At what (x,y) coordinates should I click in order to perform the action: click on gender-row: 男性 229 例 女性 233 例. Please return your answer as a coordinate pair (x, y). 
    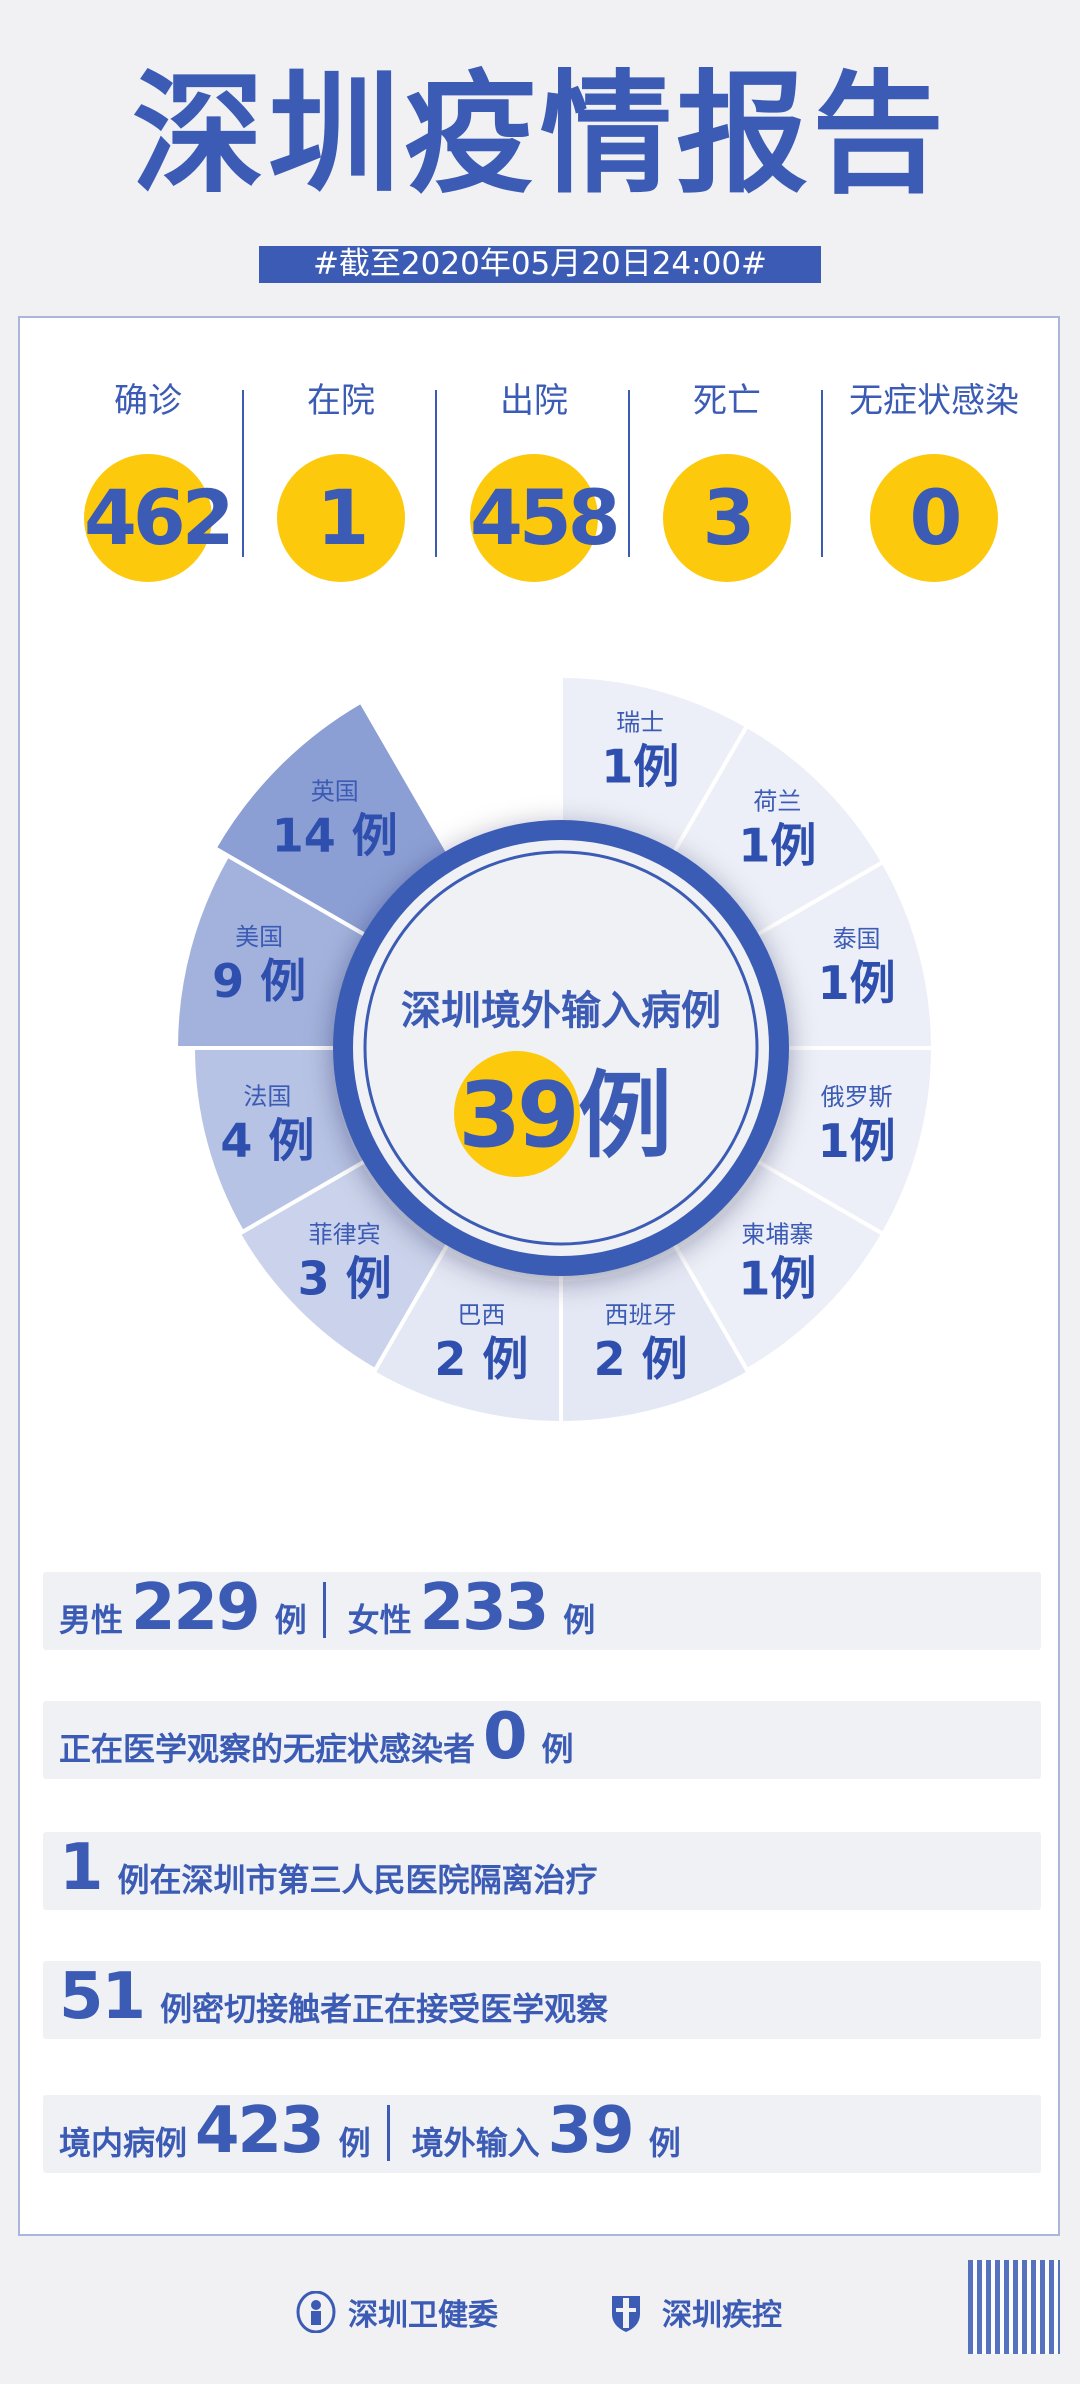
    Looking at the image, I should click on (542, 1611).